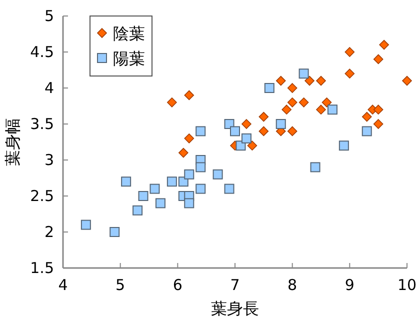 The height and width of the screenshot is (320, 420). Describe the element at coordinates (42, 52) in the screenshot. I see `y-tick-label: 4.5` at that location.